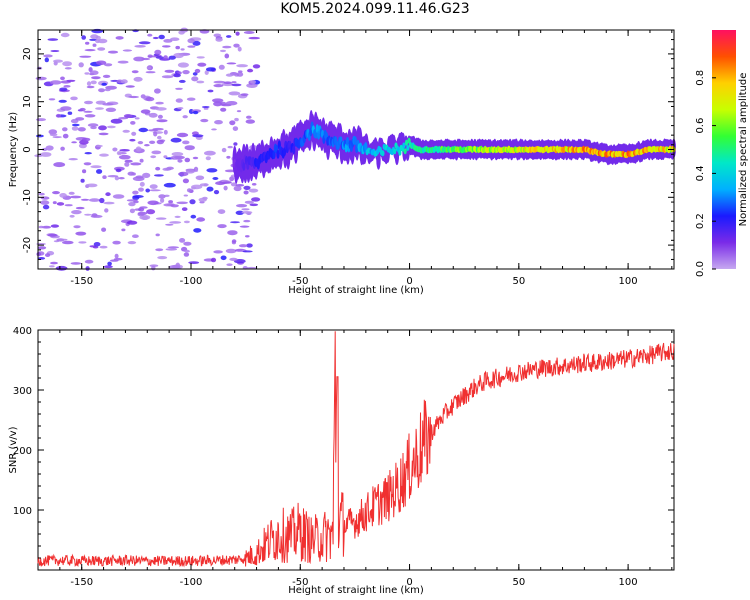 This screenshot has width=750, height=600. Describe the element at coordinates (518, 582) in the screenshot. I see `snr-xtick-label: 50` at that location.